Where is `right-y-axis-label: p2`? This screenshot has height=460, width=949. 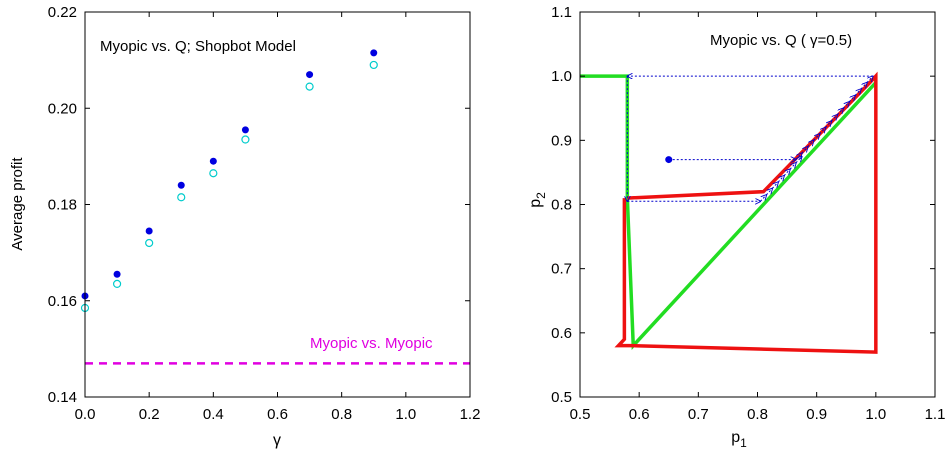 right-y-axis-label: p2 is located at coordinates (537, 200).